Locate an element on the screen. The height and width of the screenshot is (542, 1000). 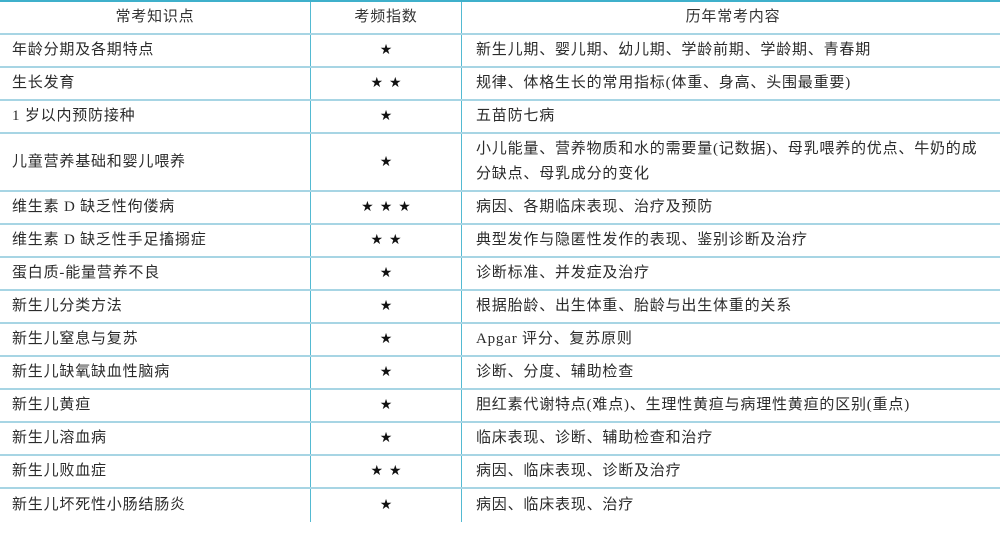
table-row: 生长发育 ★★ 规律、体格生长的常用指标(体重、身高、头围最重要) is located at coordinates (500, 84).